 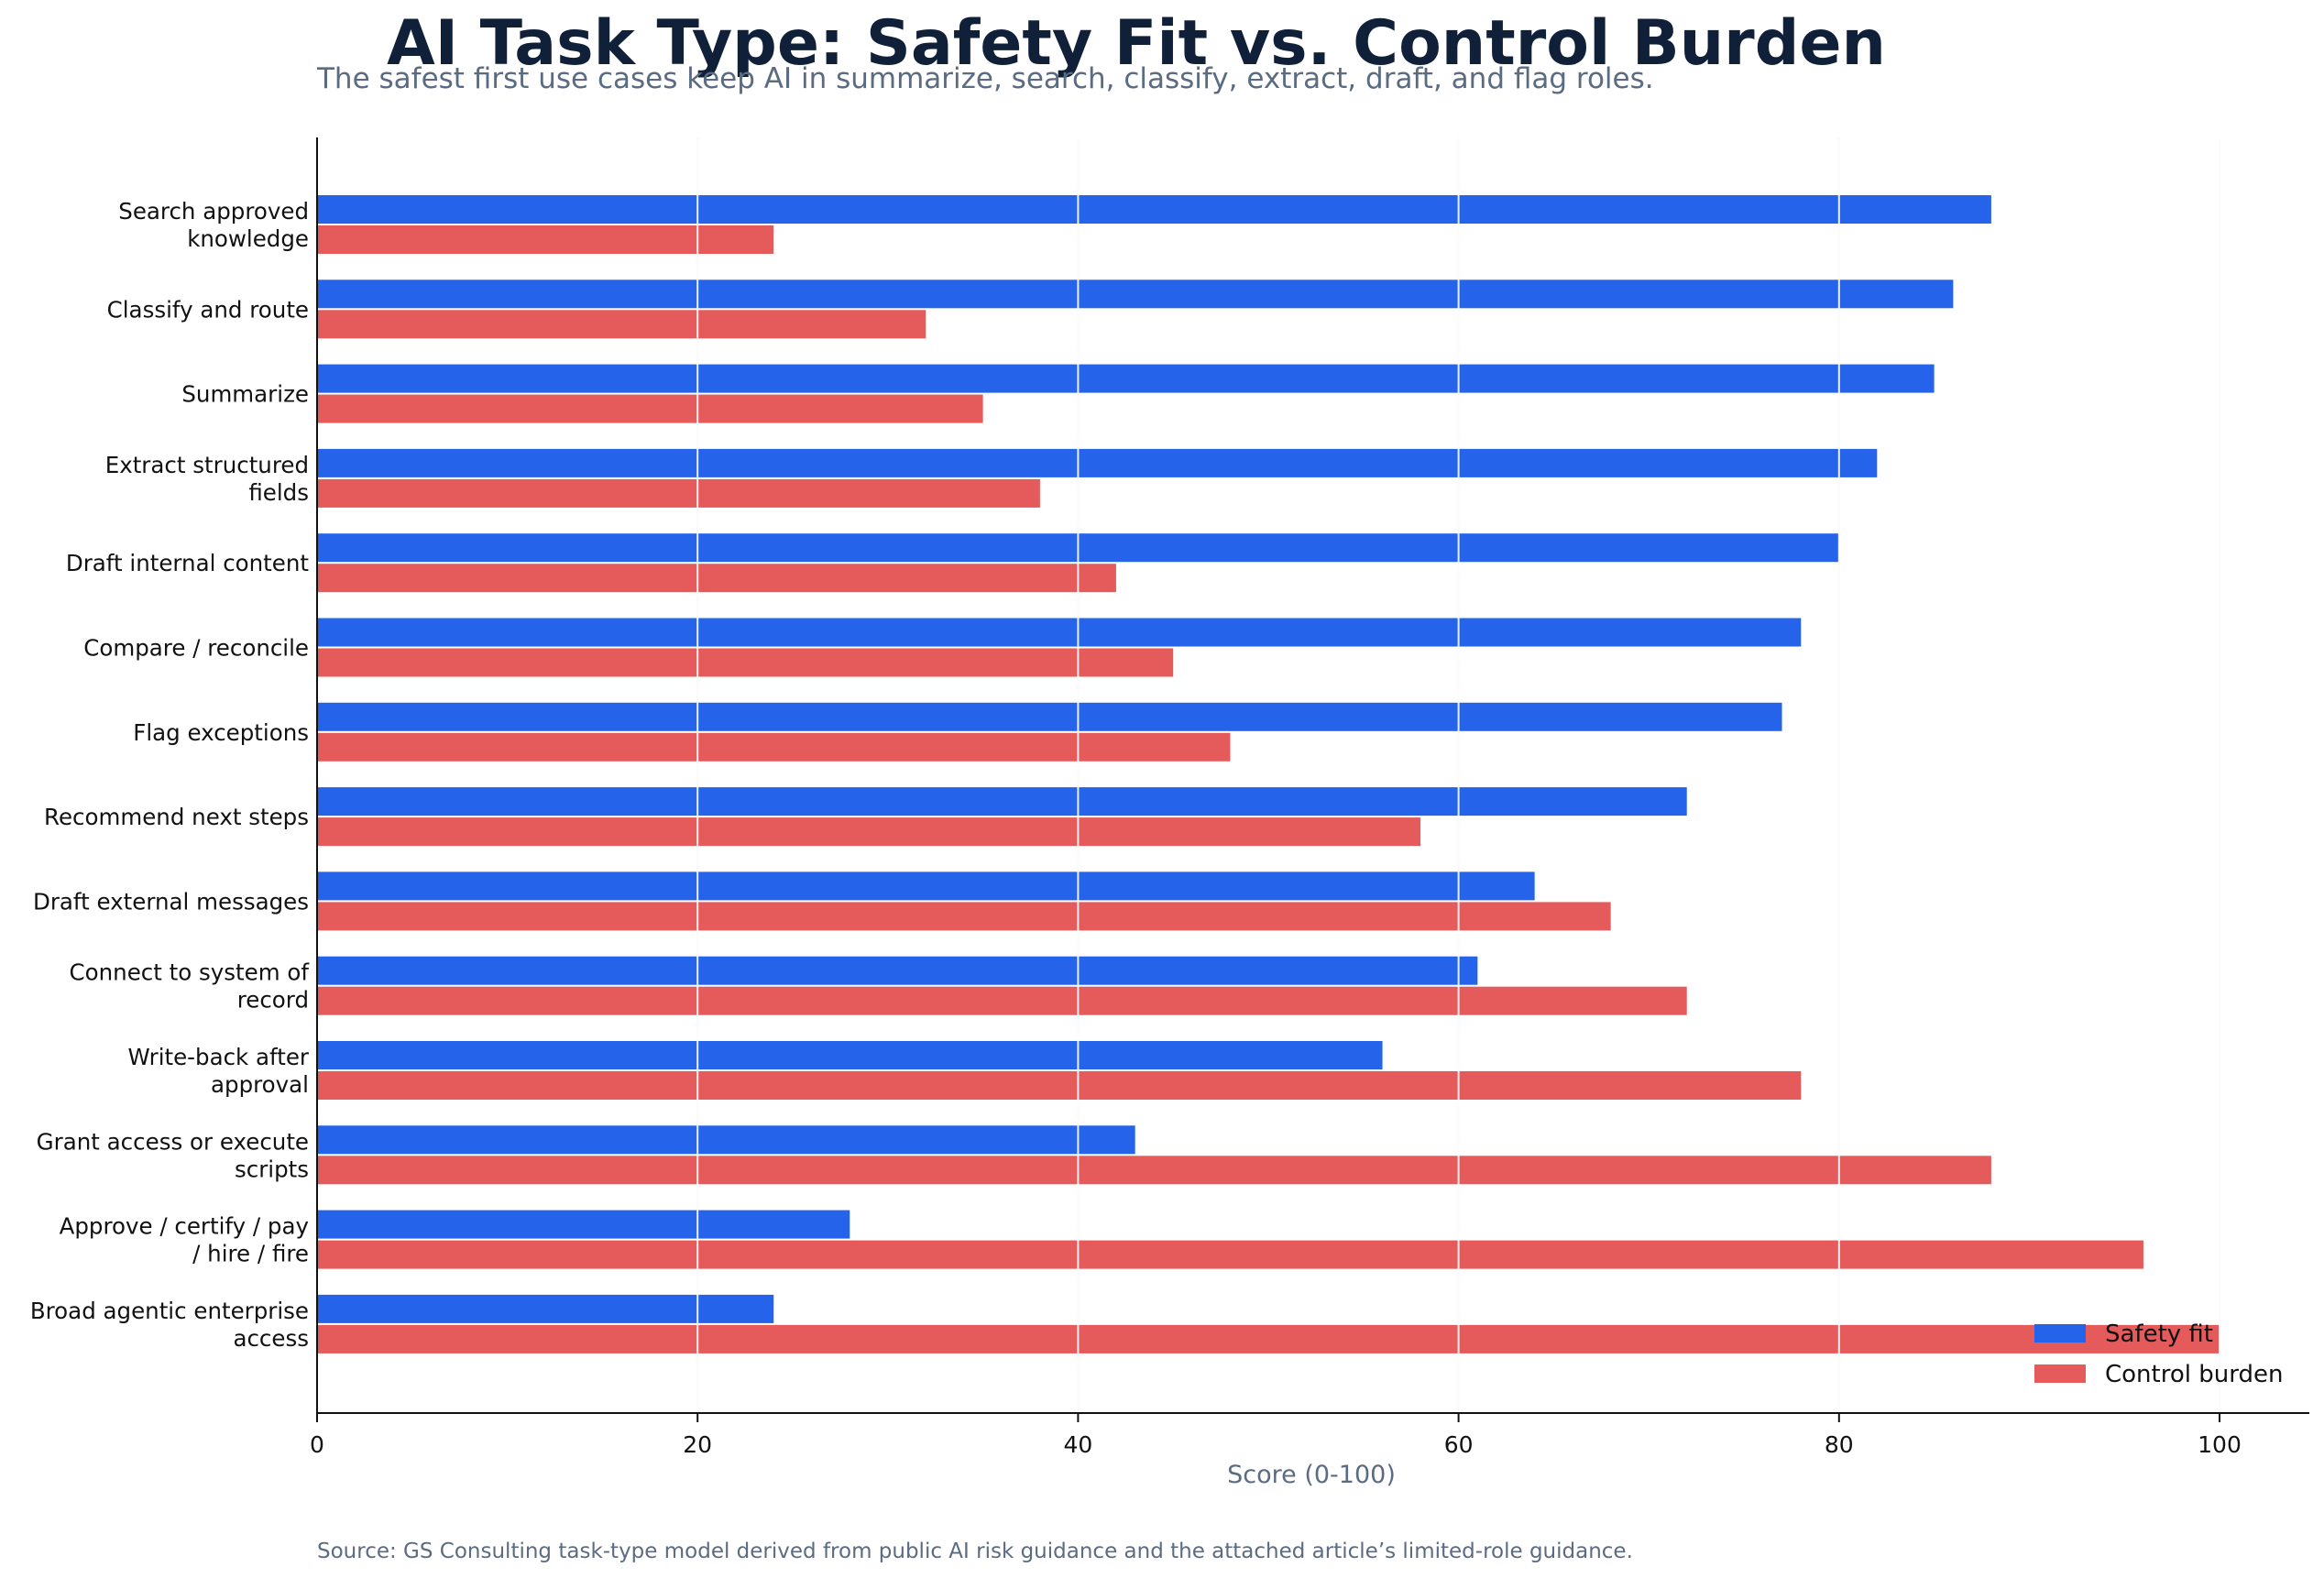 I want to click on category-label: approval, so click(x=260, y=1084).